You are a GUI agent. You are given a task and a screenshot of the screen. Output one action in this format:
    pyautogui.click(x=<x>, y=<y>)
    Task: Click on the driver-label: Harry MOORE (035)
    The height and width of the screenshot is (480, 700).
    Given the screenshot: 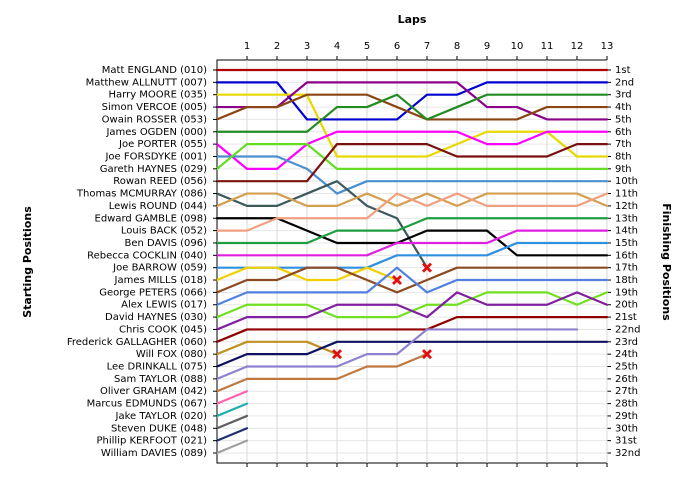 What is the action you would take?
    pyautogui.click(x=158, y=95)
    